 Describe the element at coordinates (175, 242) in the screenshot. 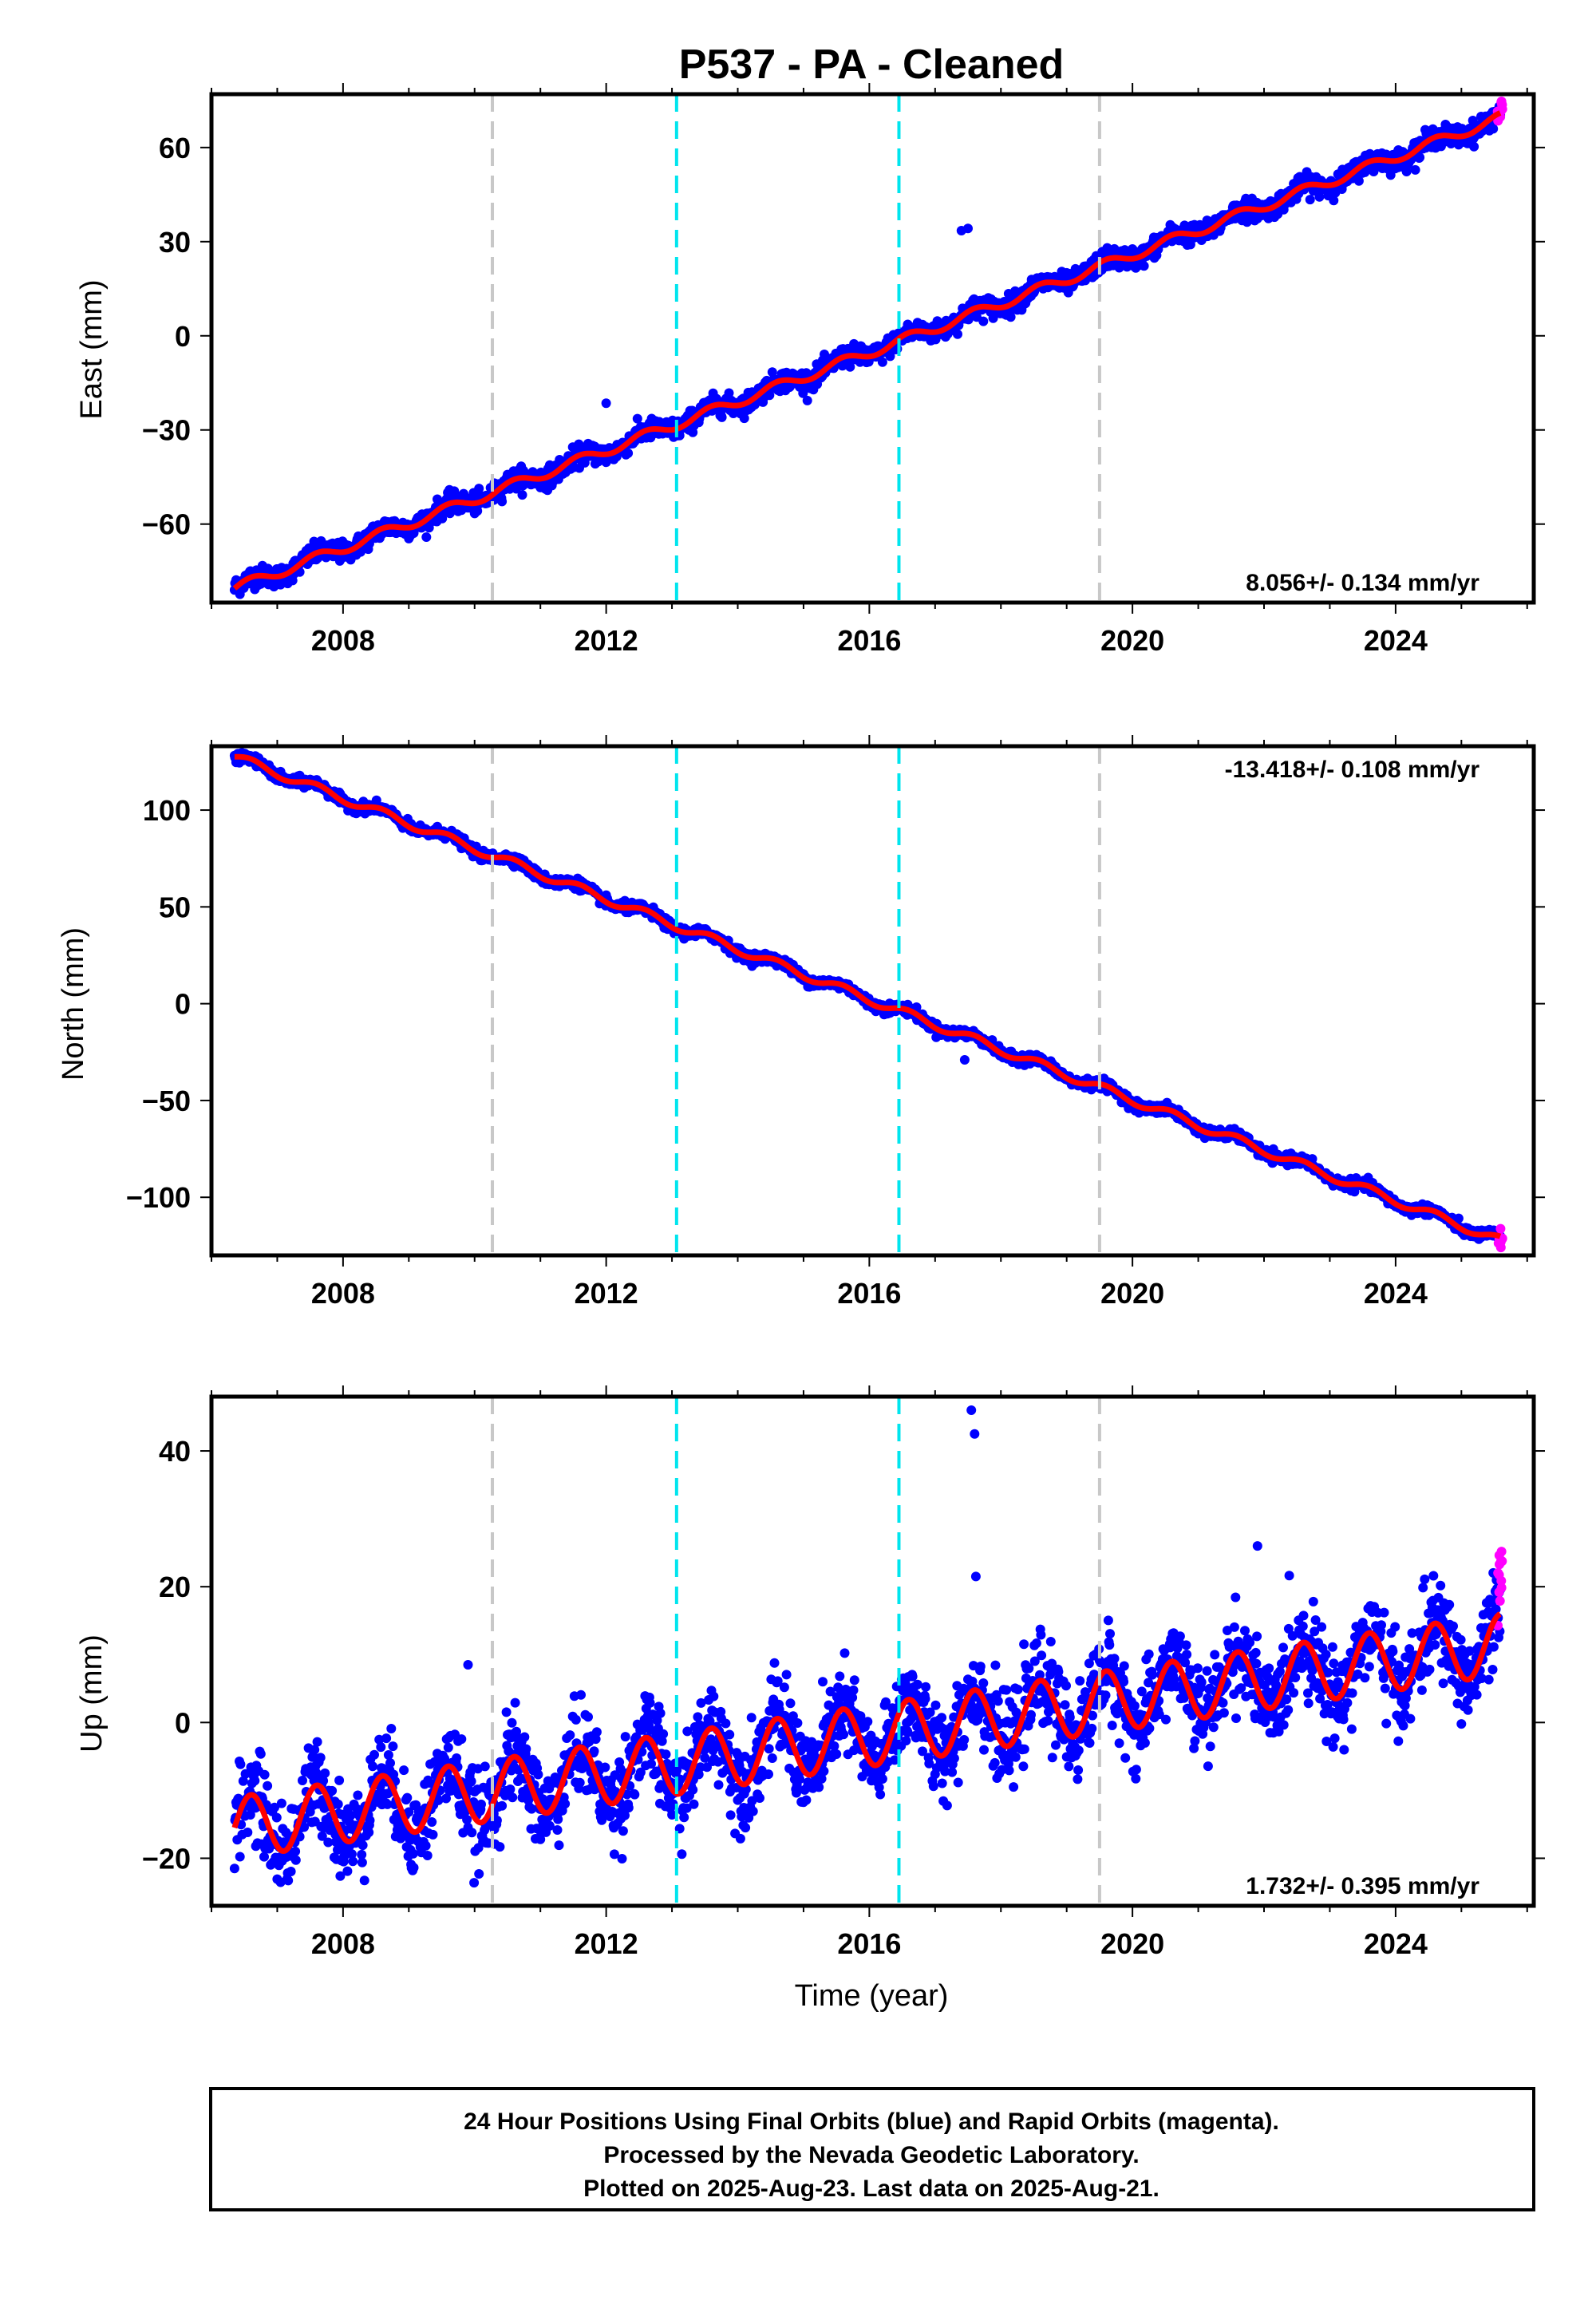

I see `y-tick-label: 30` at that location.